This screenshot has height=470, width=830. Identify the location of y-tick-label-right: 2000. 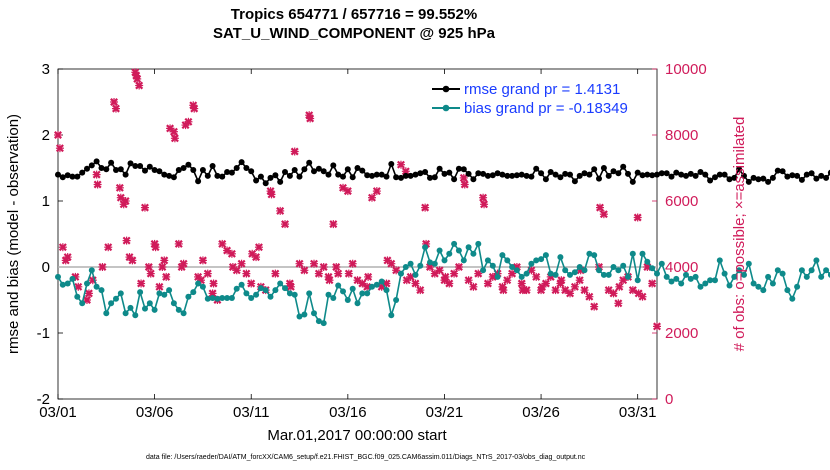
(681, 333).